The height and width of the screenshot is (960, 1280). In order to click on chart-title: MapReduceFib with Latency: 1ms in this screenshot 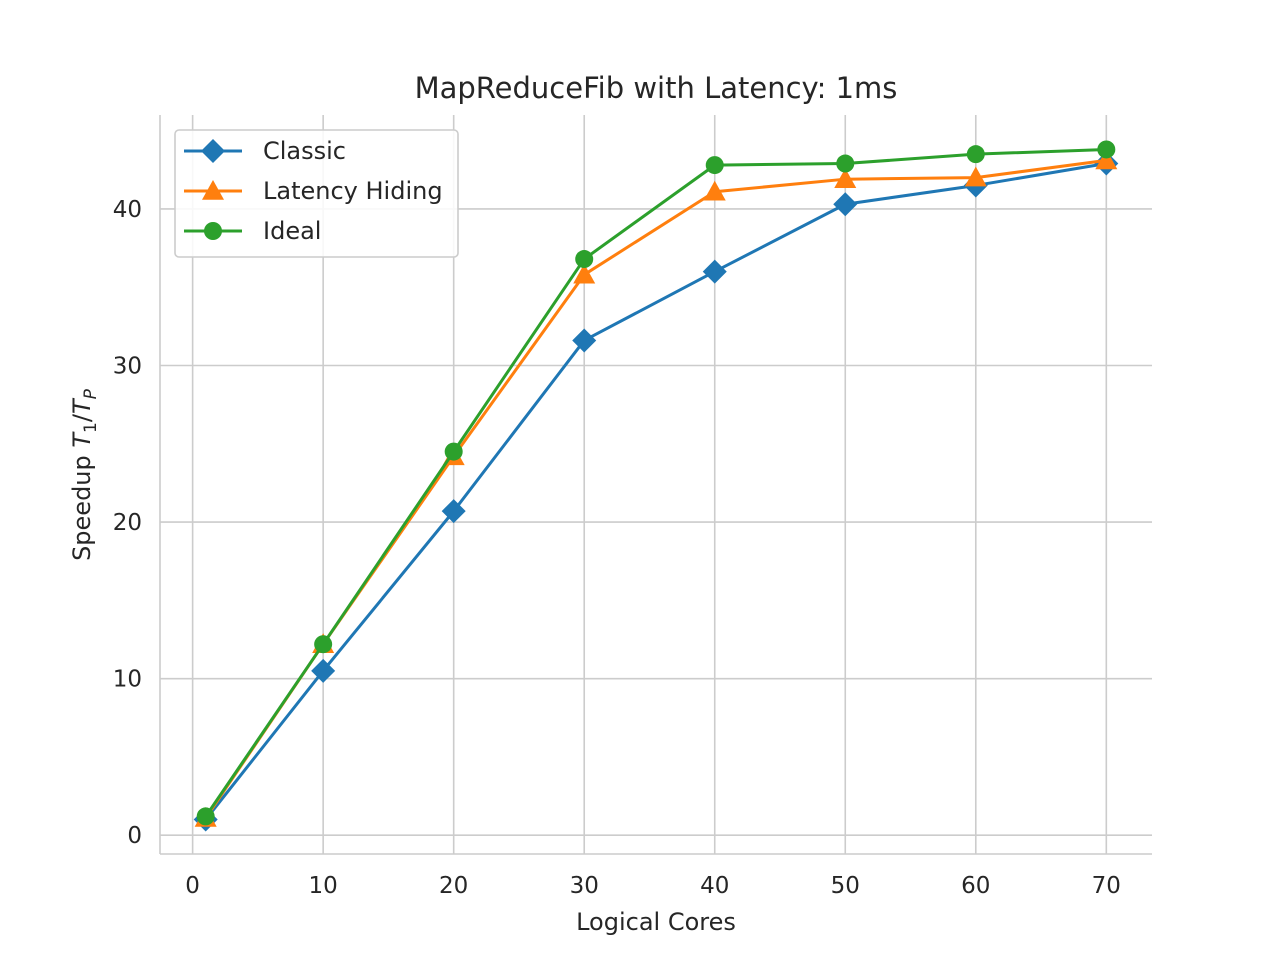, I will do `click(656, 88)`.